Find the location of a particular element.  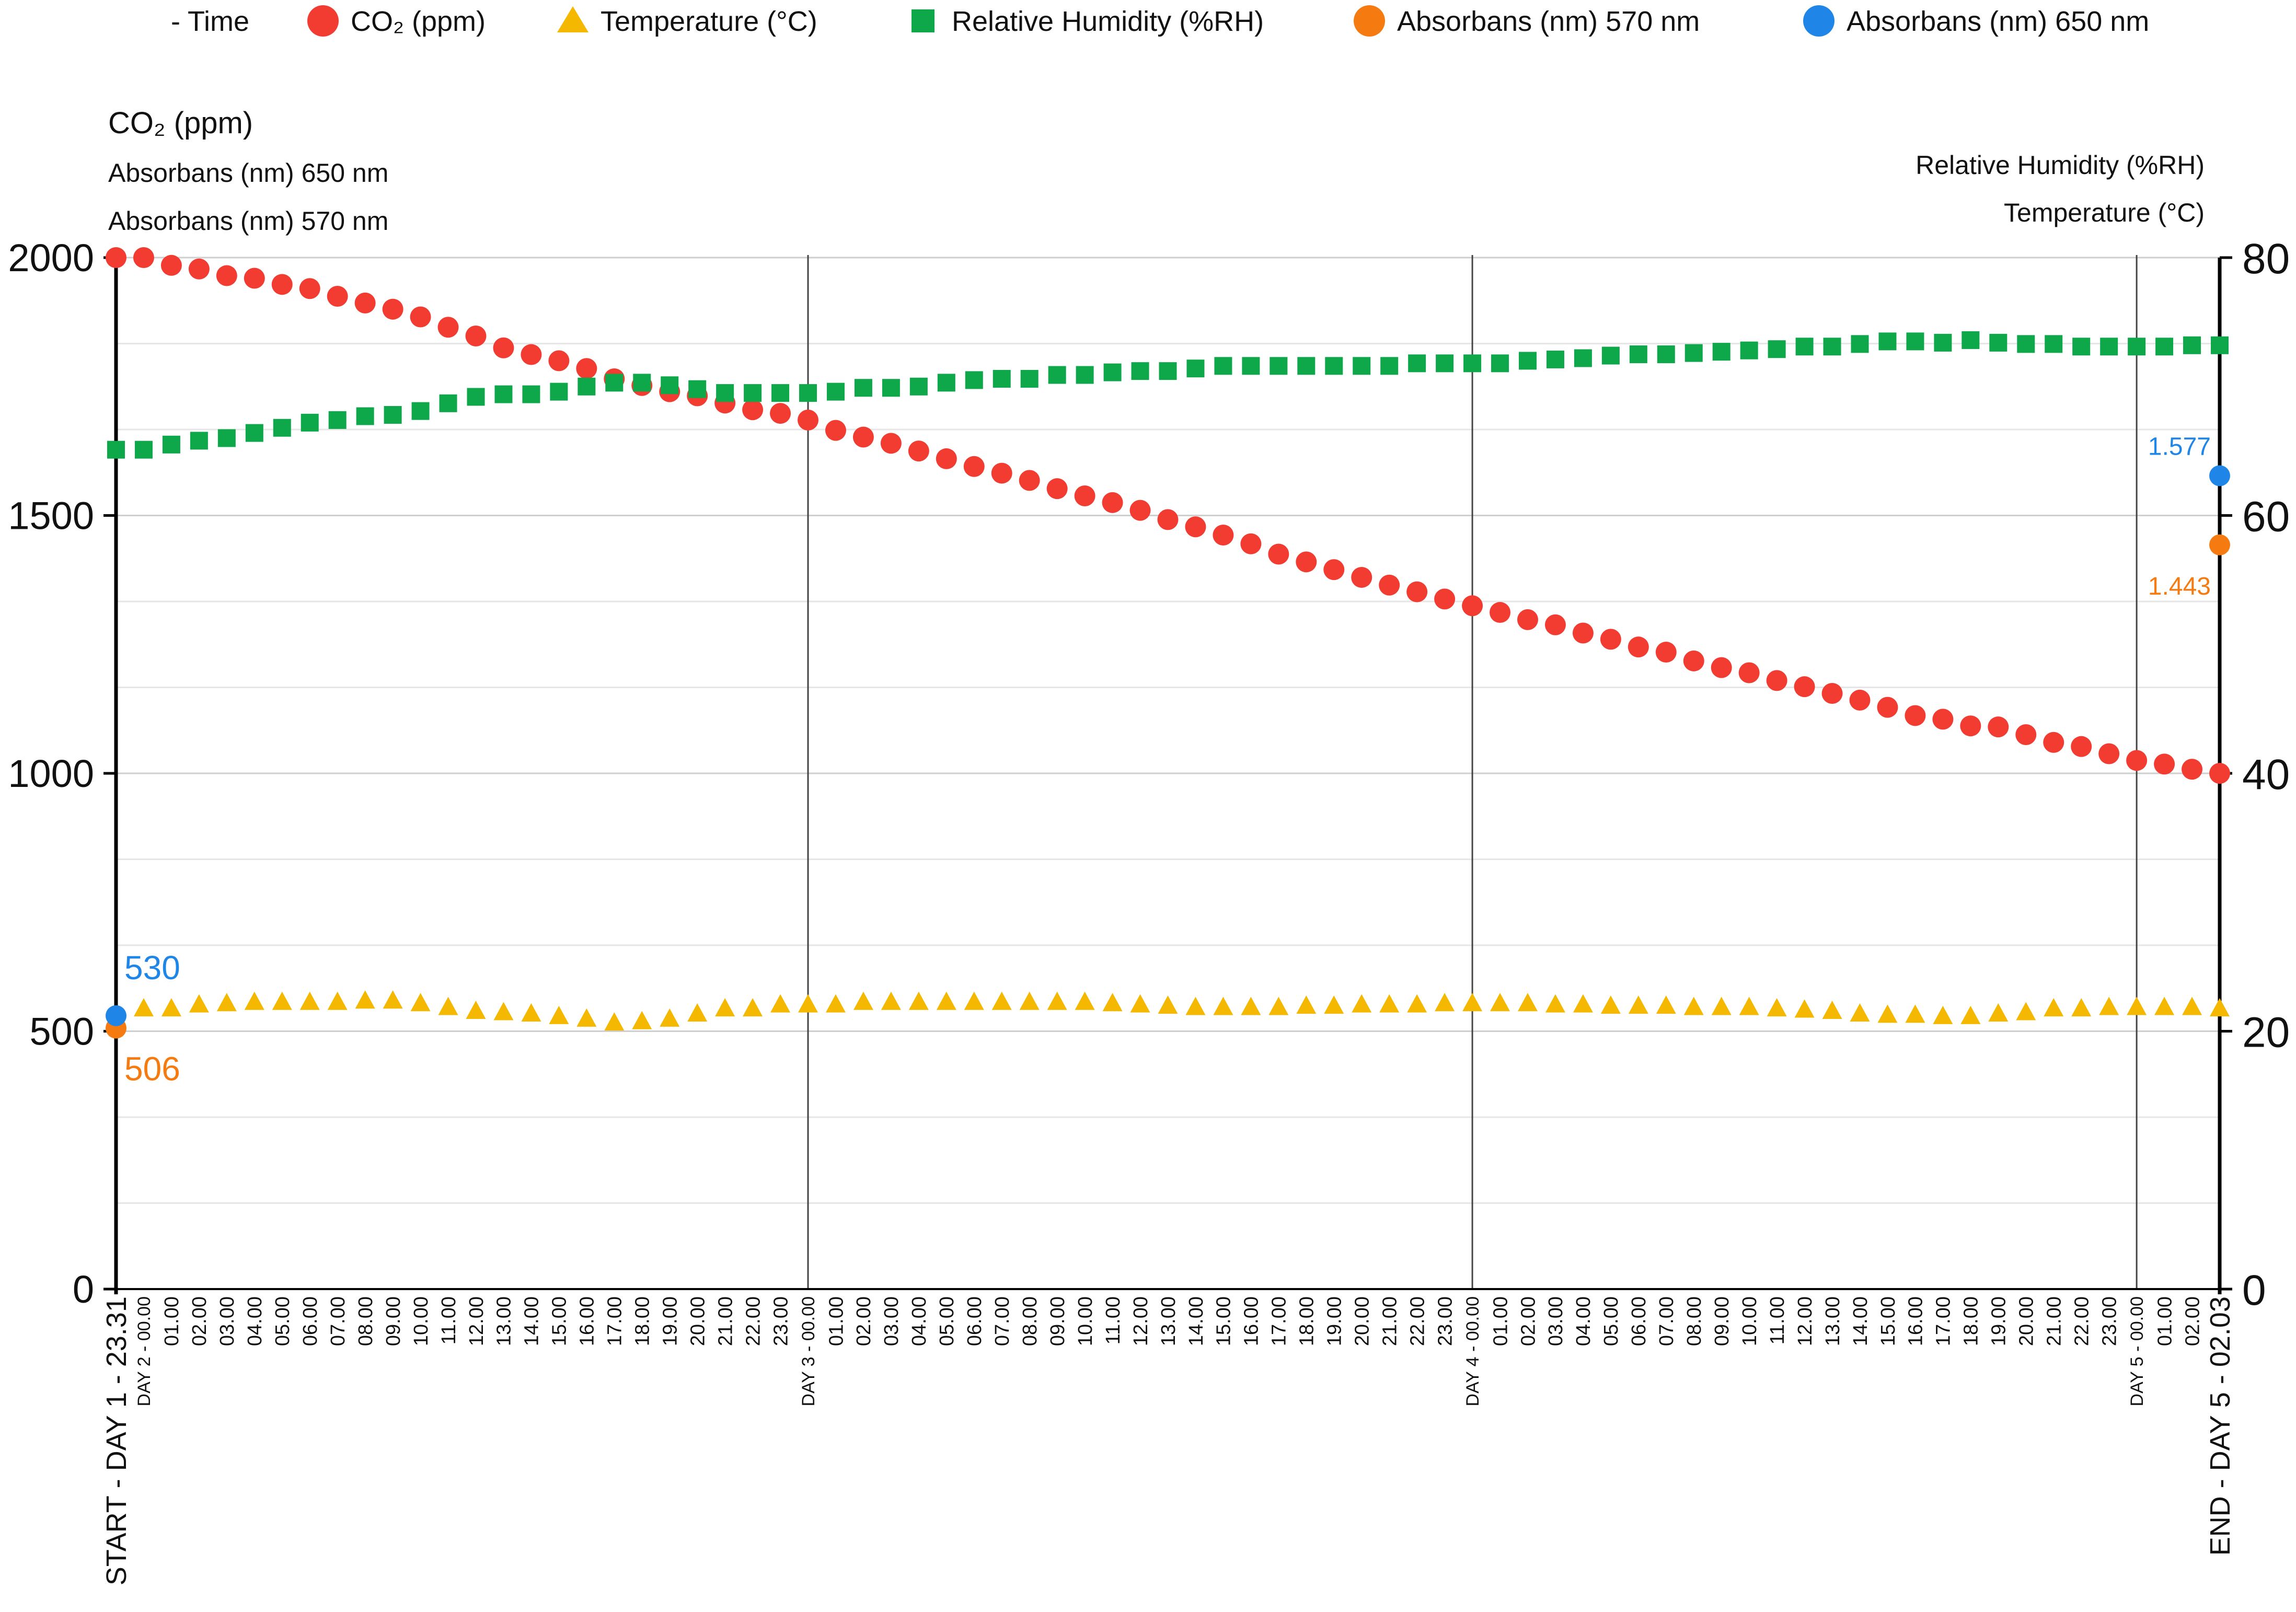

x-axis-label: 20.00 is located at coordinates (1363, 1321).